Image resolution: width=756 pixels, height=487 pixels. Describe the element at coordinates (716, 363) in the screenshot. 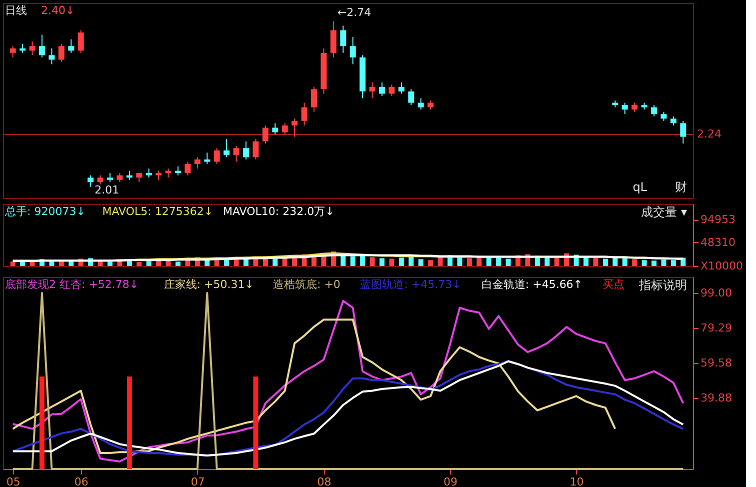

I see `y-tick-label: 59.58` at that location.